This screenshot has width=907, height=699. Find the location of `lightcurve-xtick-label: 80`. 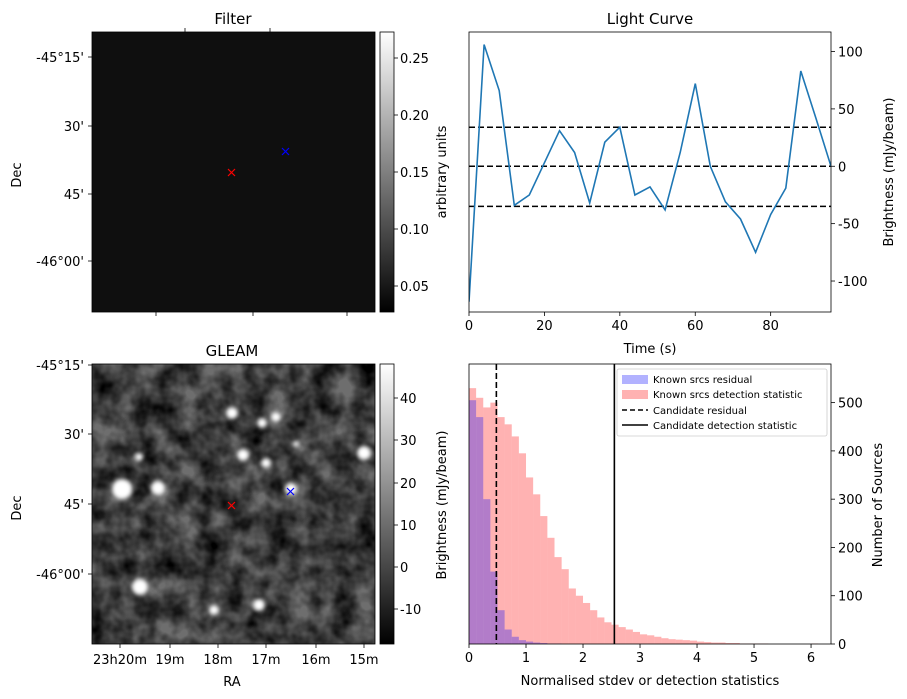

lightcurve-xtick-label: 80 is located at coordinates (770, 326).